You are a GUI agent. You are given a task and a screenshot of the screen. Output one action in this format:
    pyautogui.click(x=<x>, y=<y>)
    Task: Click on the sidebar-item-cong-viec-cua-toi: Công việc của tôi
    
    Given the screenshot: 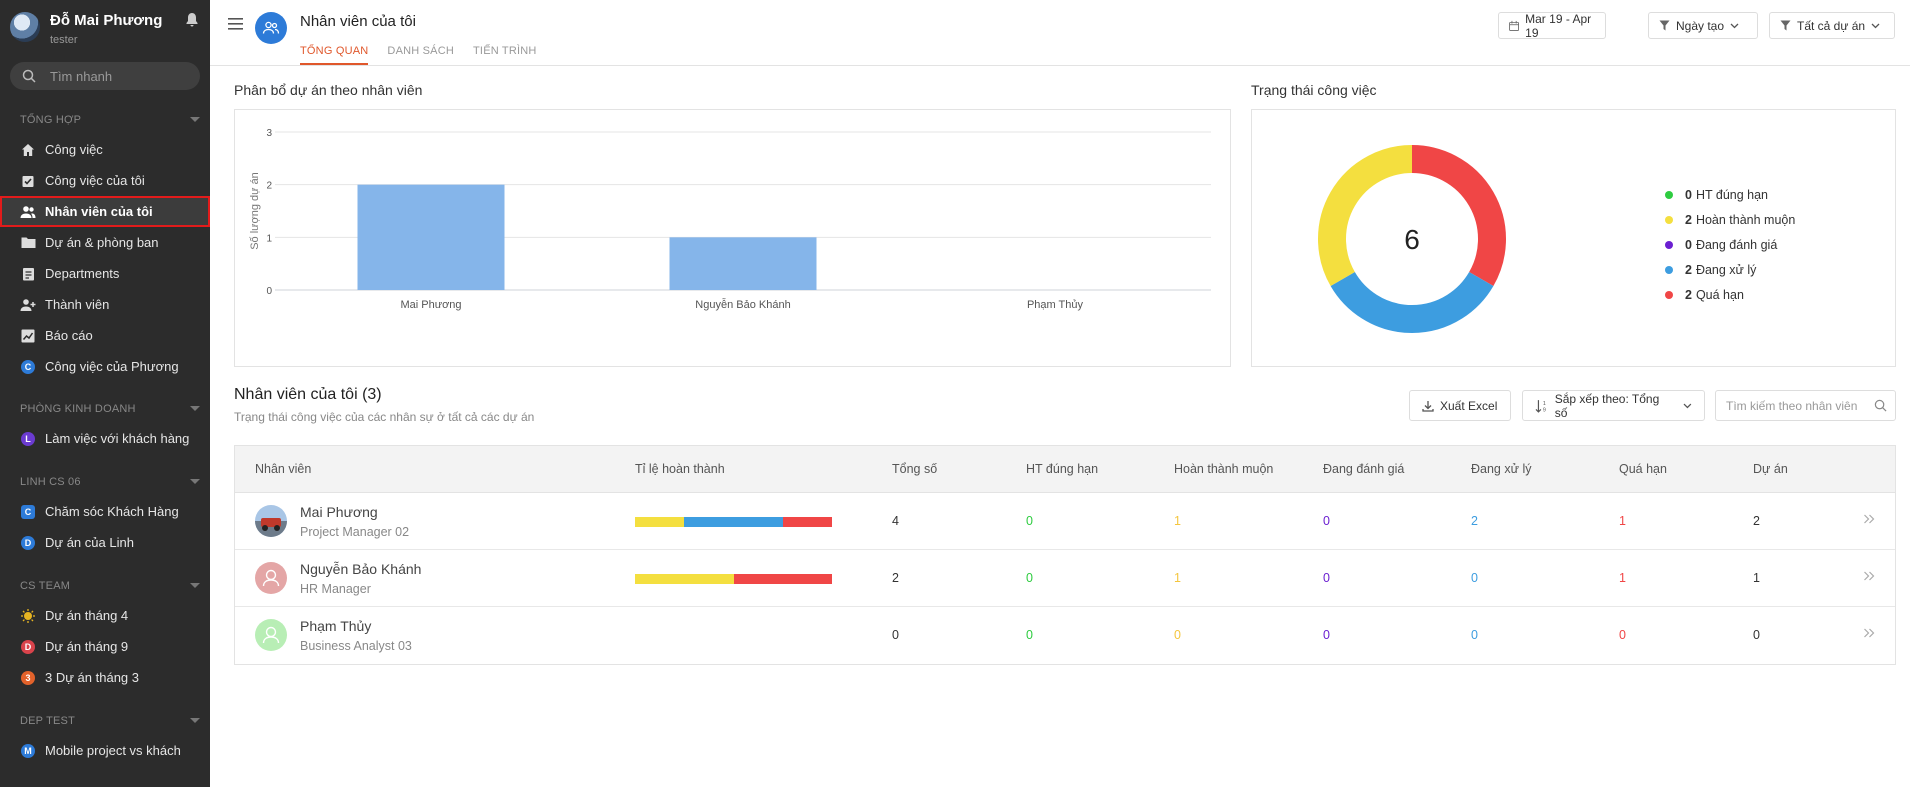 What is the action you would take?
    pyautogui.click(x=105, y=180)
    